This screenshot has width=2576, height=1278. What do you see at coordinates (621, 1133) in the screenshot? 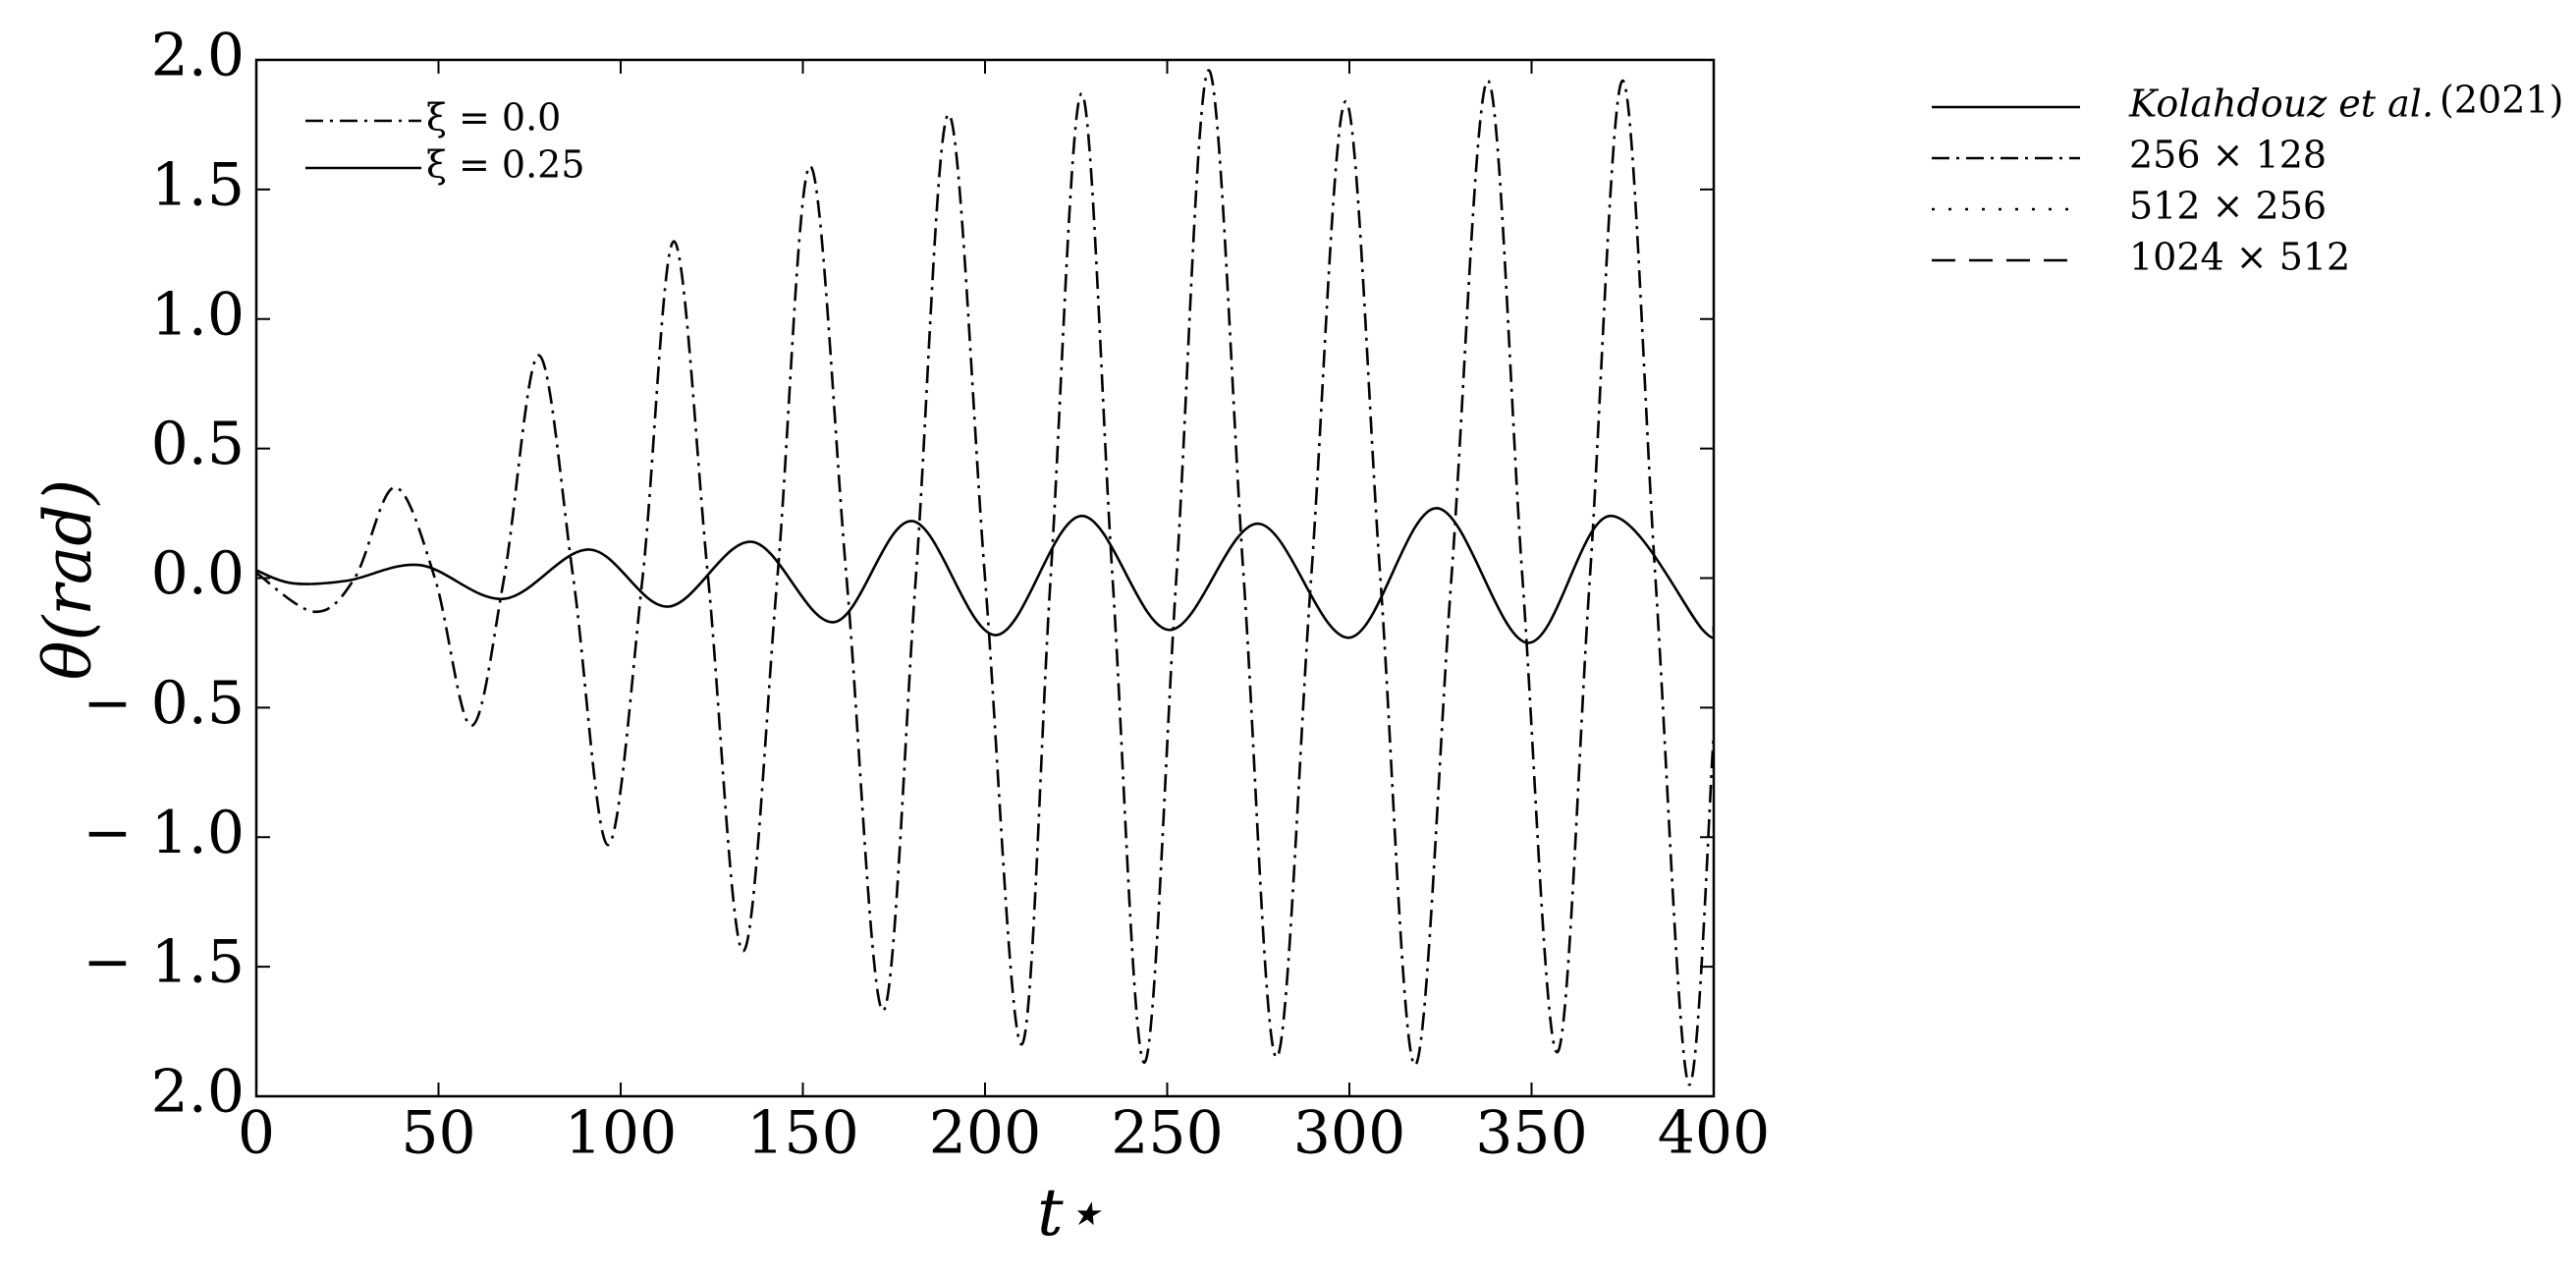
I see `x-tick-label: 100` at bounding box center [621, 1133].